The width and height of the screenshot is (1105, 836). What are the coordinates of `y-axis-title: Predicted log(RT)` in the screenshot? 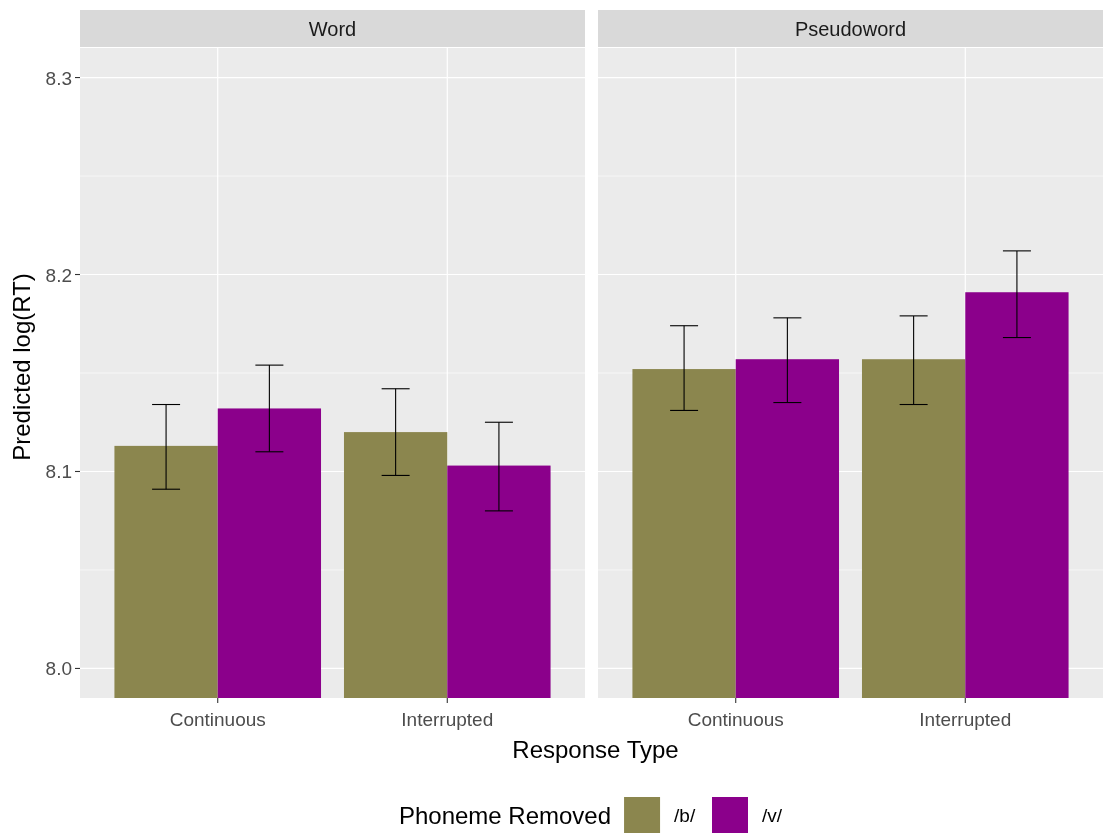 It's located at (21, 367).